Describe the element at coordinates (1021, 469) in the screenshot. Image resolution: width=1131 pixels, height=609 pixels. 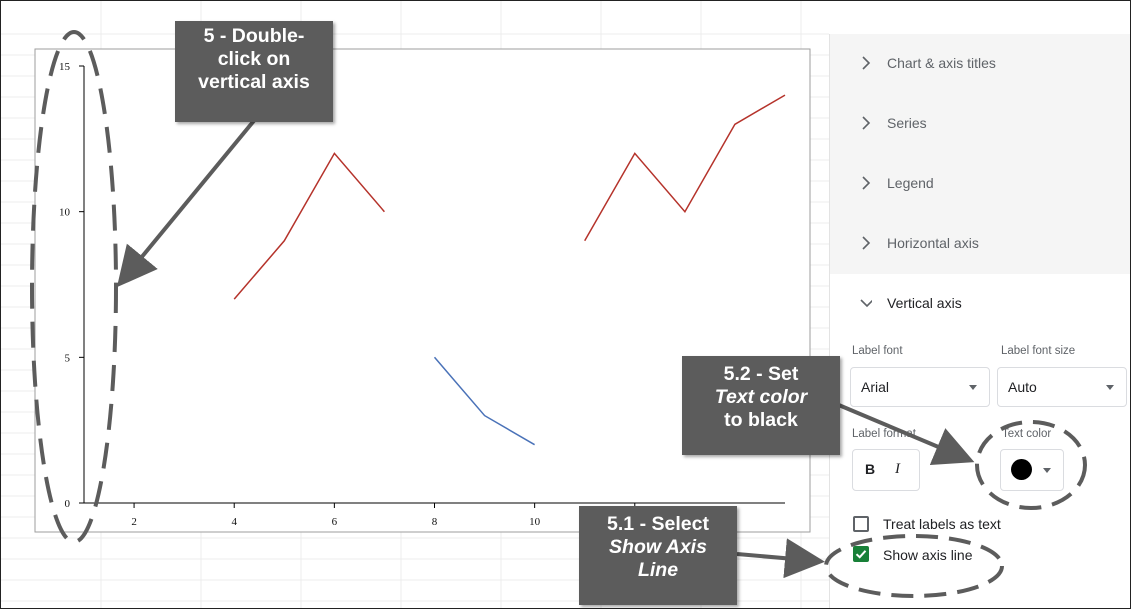
I see `color-swatch-icon` at that location.